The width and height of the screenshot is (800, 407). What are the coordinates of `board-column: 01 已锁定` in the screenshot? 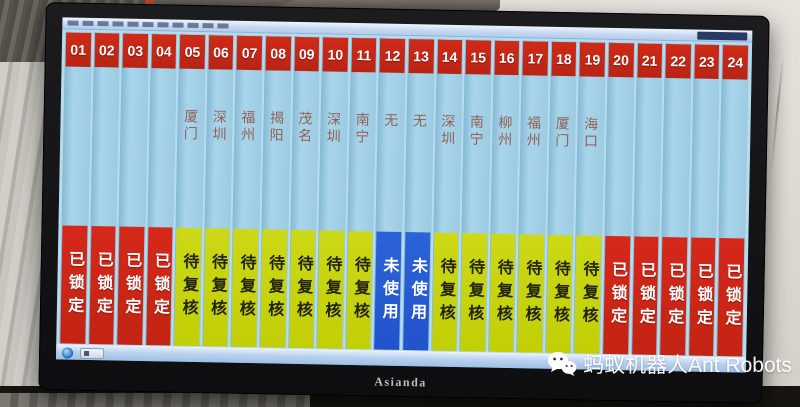 It's located at (75, 187).